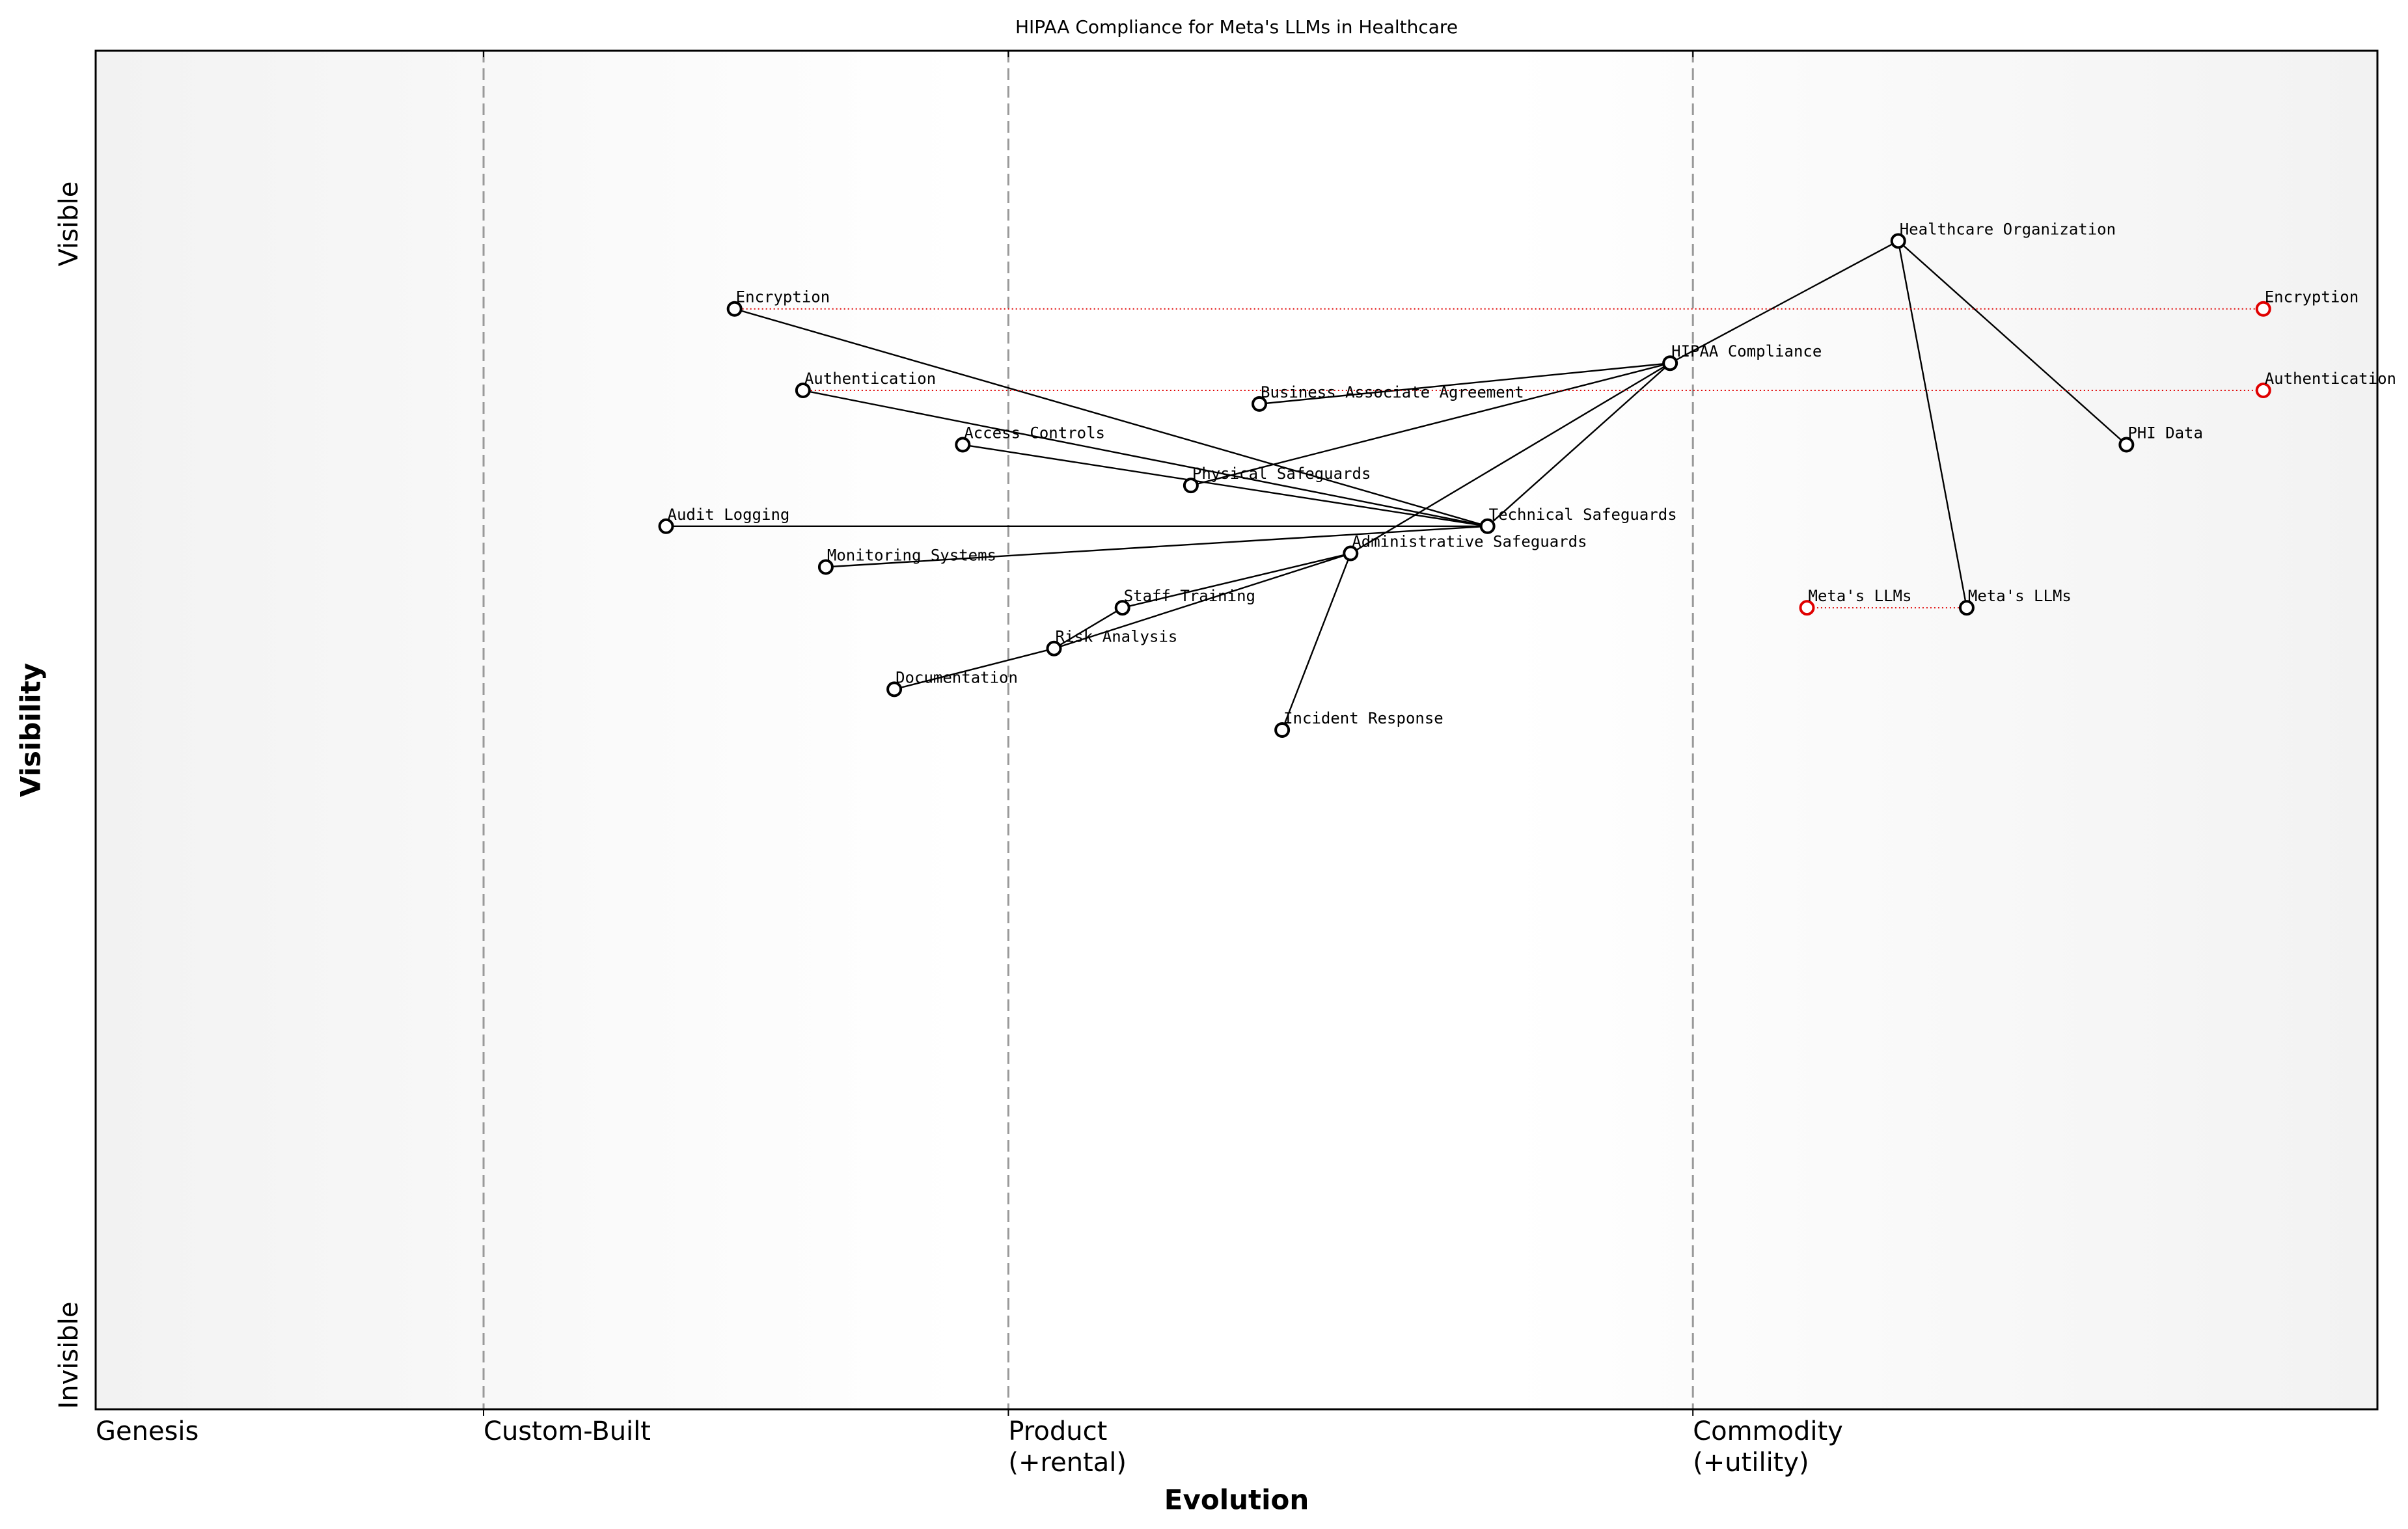 The height and width of the screenshot is (1529, 2408). I want to click on component-label: Documentation, so click(957, 677).